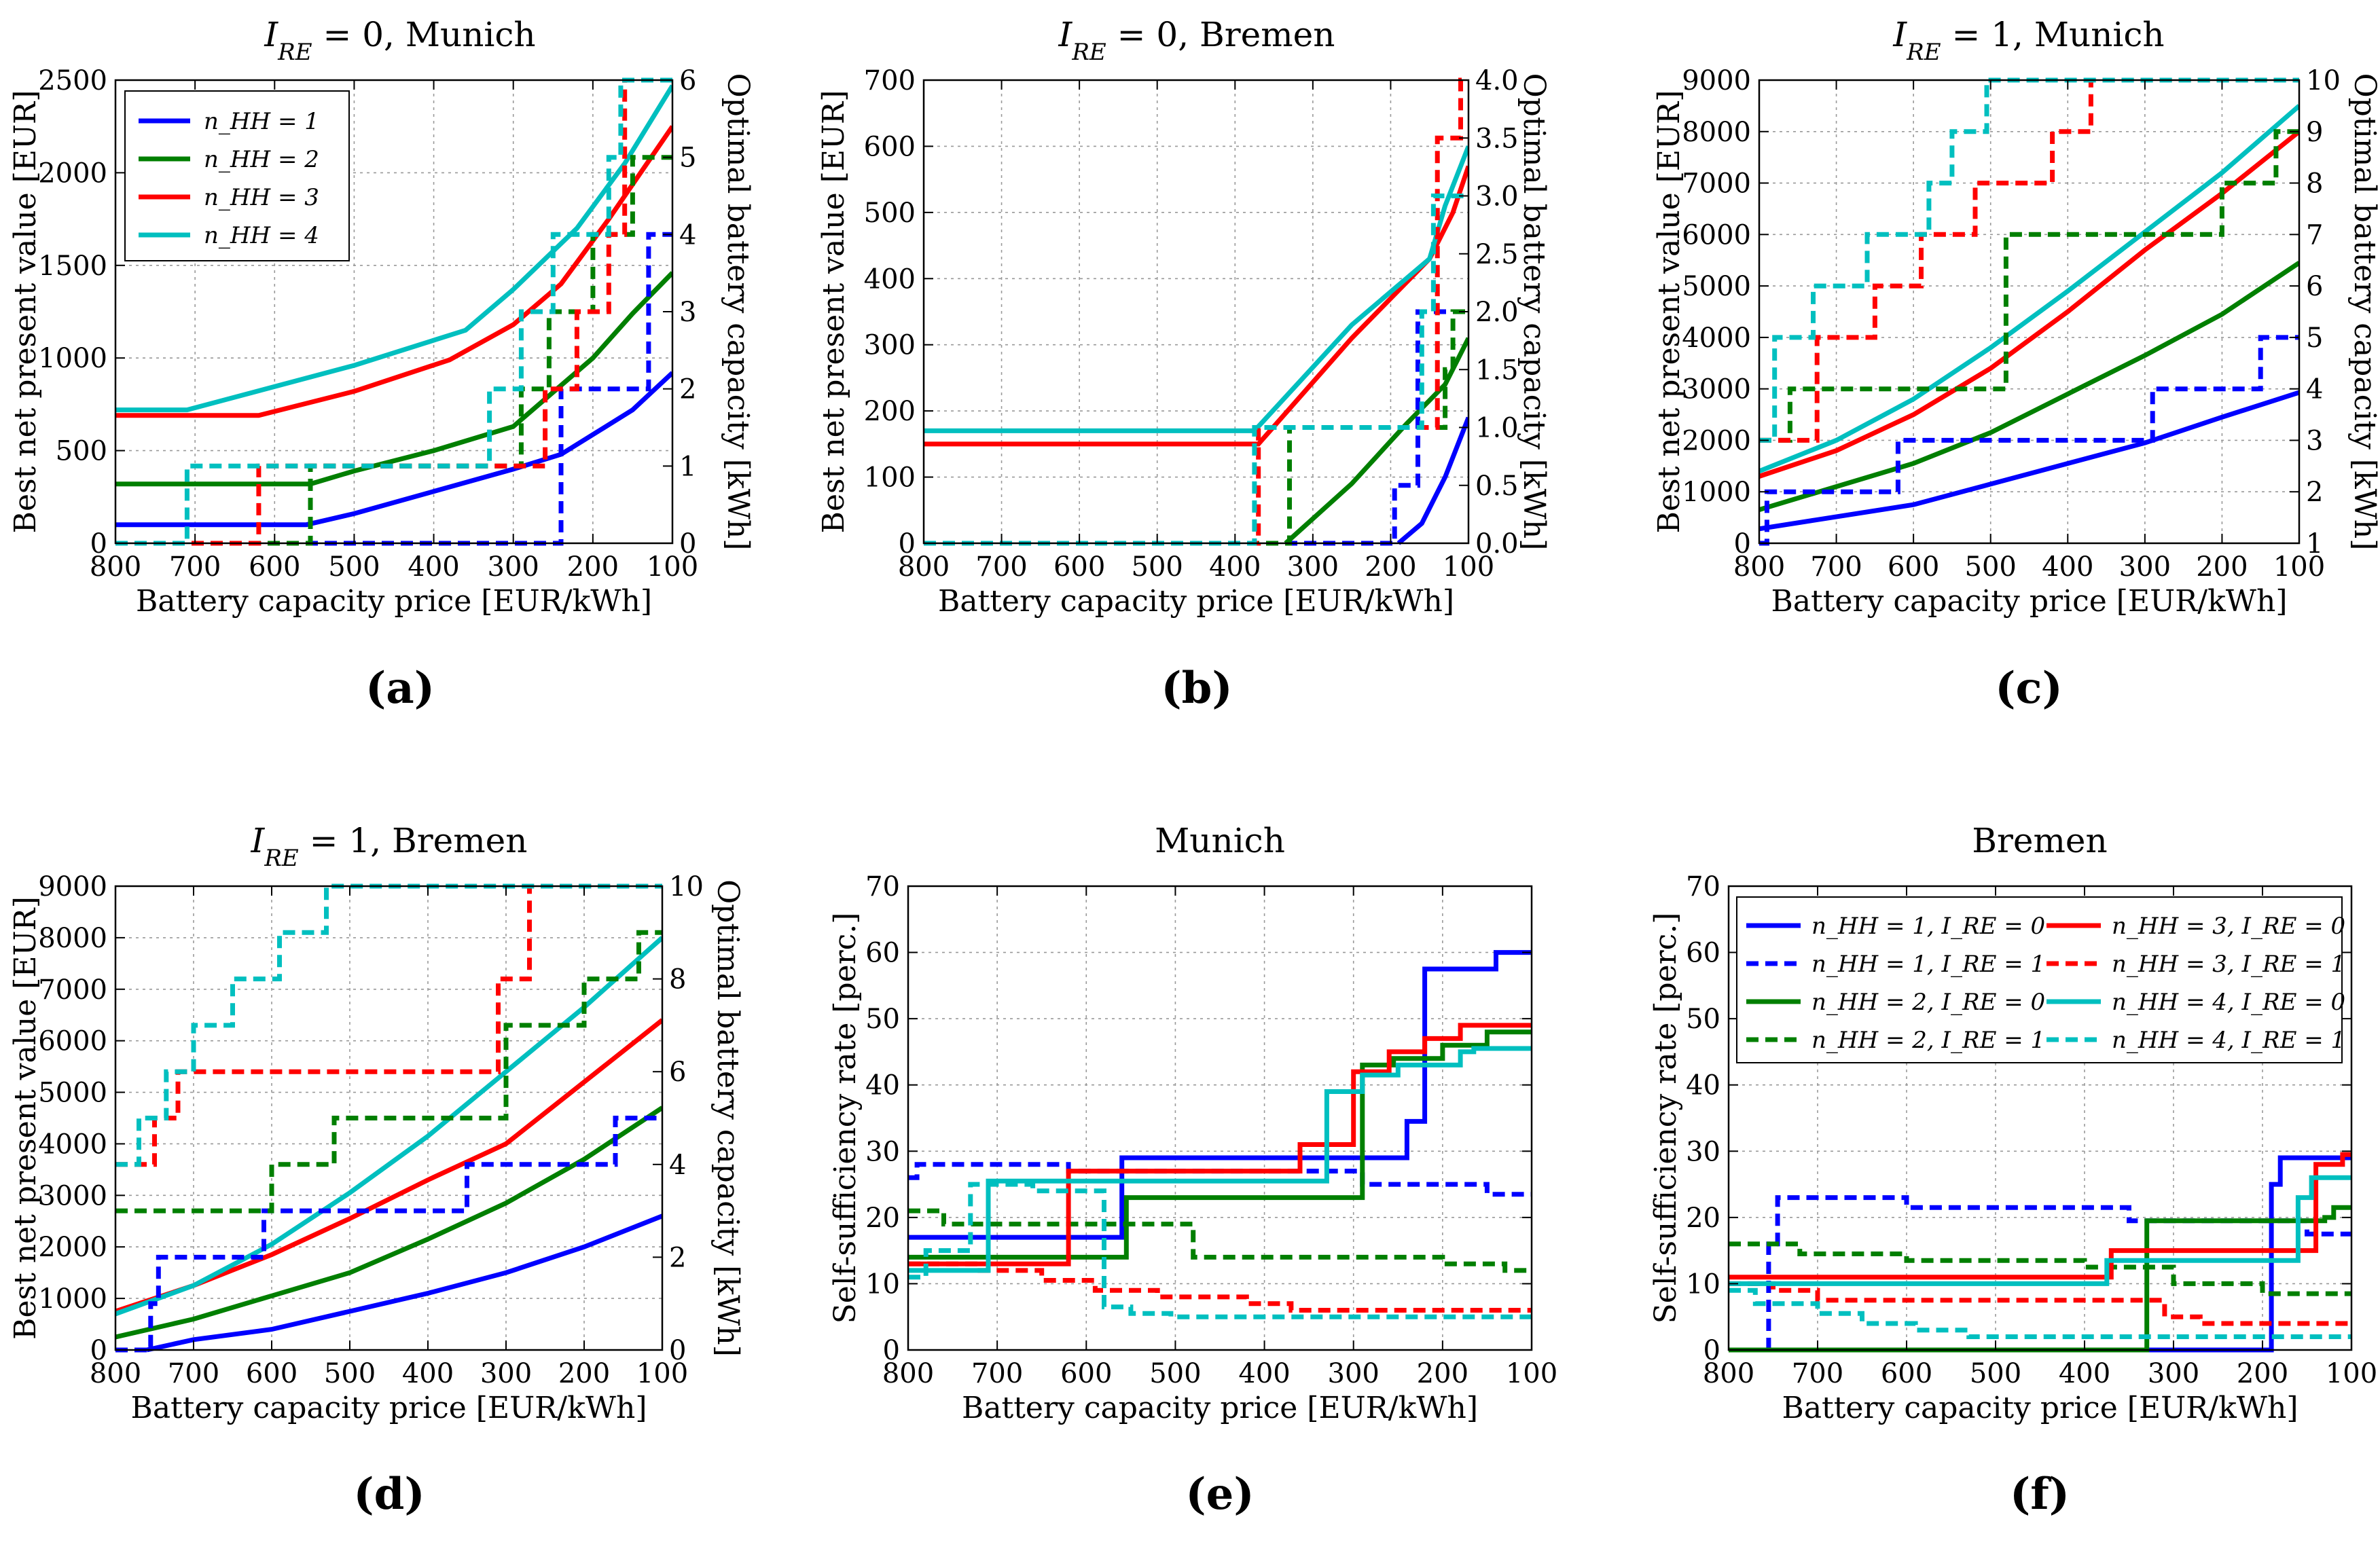 This screenshot has height=1553, width=2380. What do you see at coordinates (1220, 840) in the screenshot?
I see `chart-title: Munich` at bounding box center [1220, 840].